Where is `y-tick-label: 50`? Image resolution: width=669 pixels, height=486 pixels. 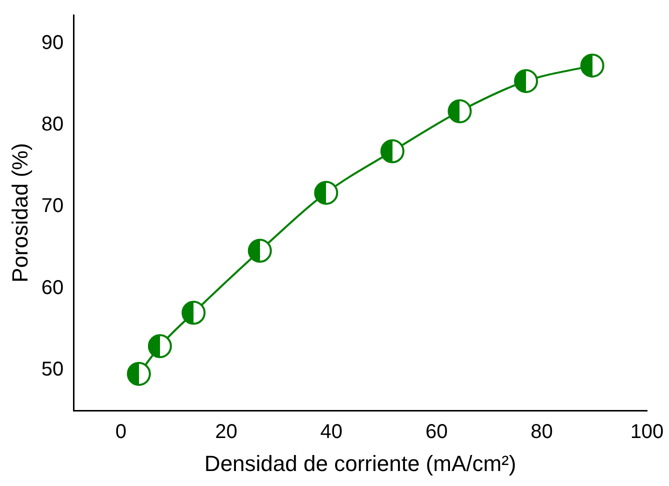
y-tick-label: 50 is located at coordinates (52, 369).